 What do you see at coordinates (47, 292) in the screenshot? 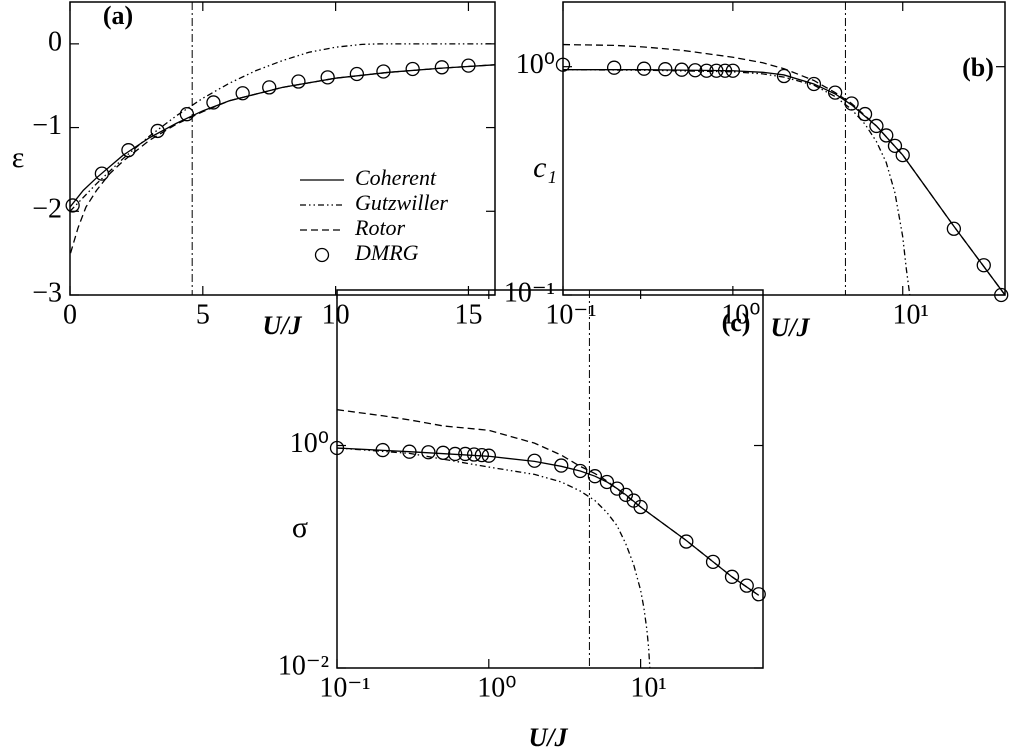
I see `y-tick-label: −3` at bounding box center [47, 292].